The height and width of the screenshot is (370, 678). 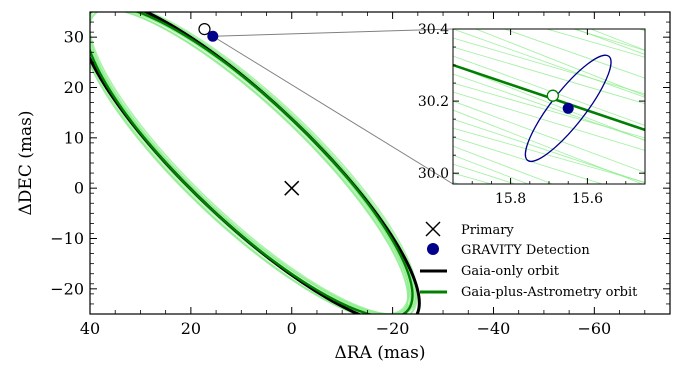 I want to click on x-tick-label: −60, so click(x=594, y=328).